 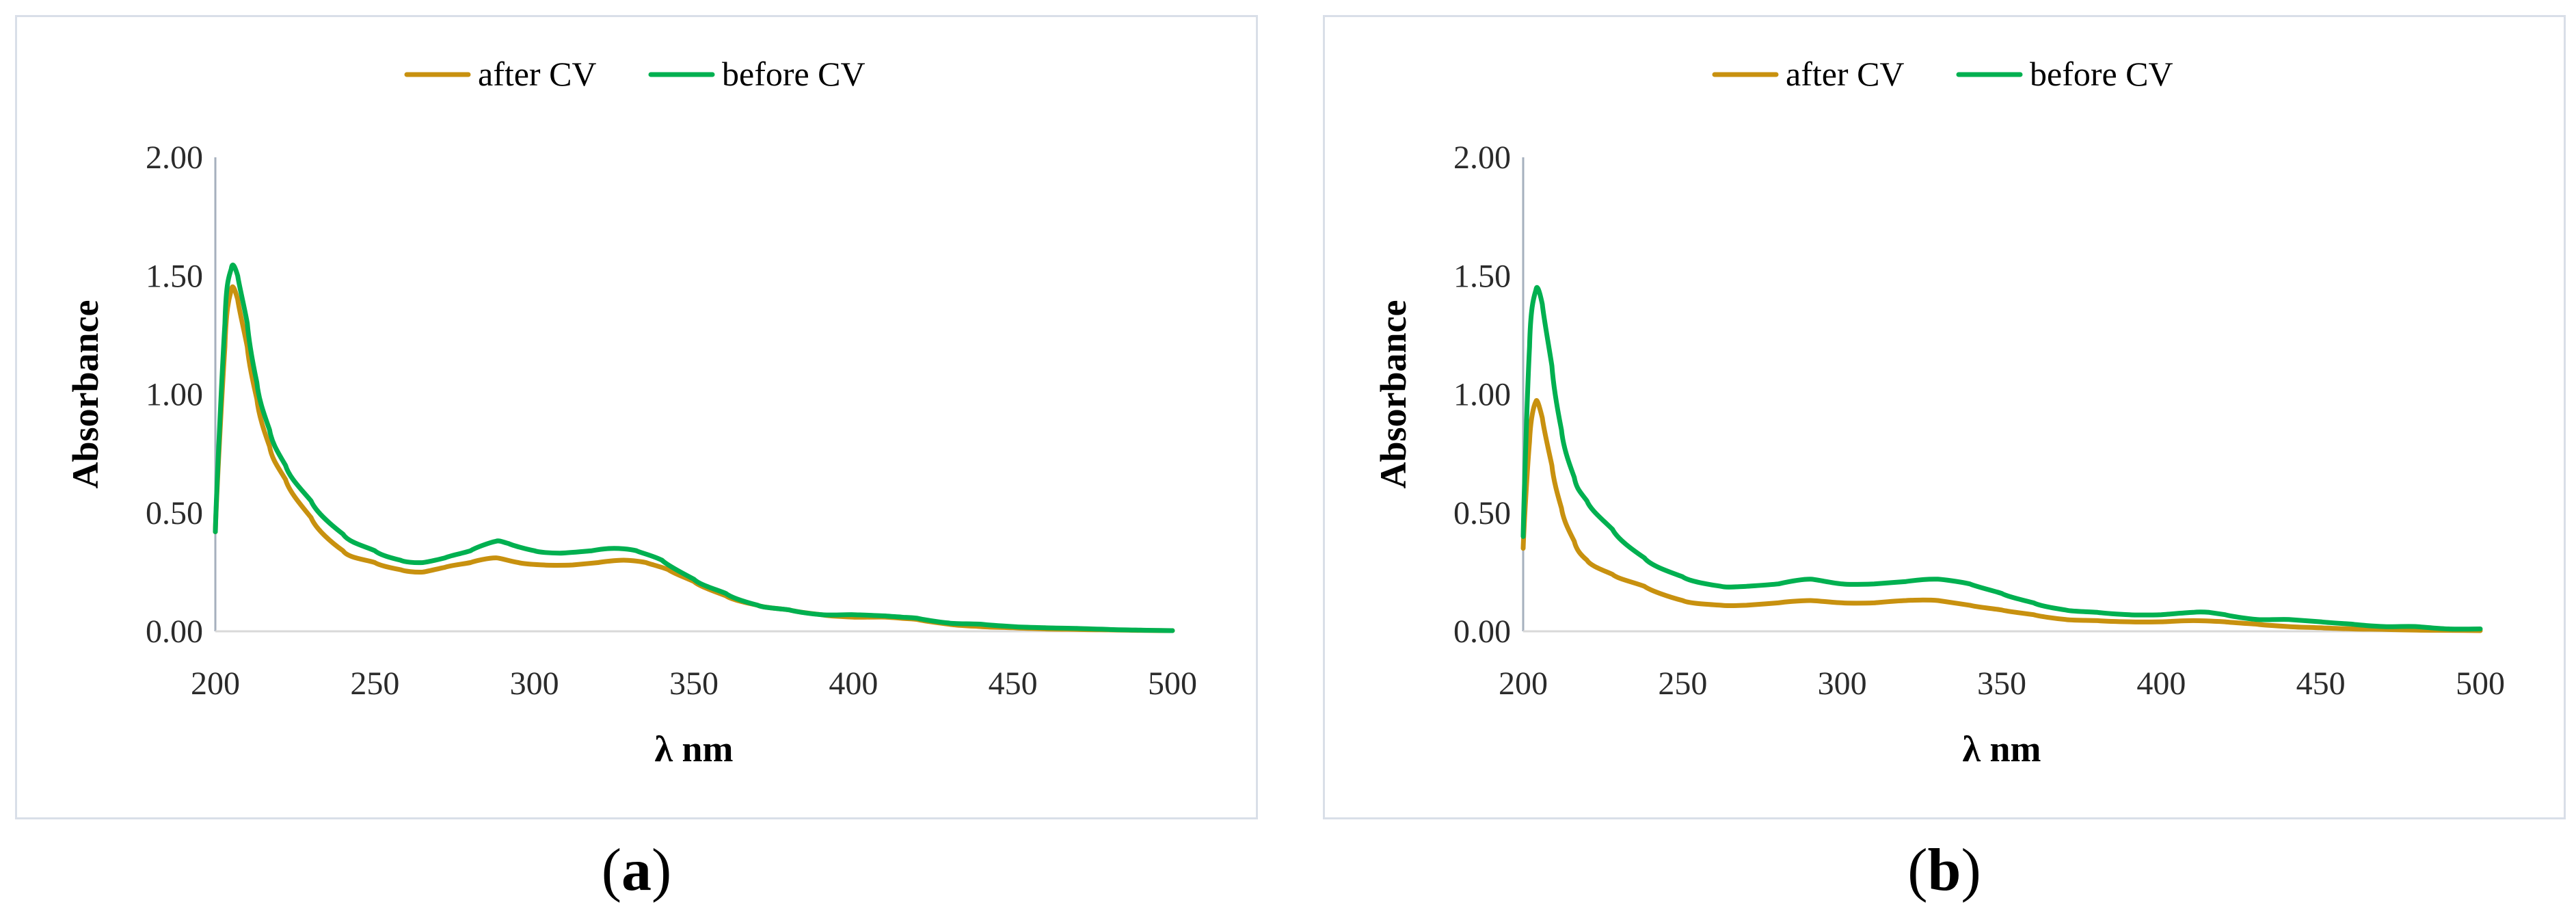 I want to click on panel-label-b: b, so click(x=1944, y=870).